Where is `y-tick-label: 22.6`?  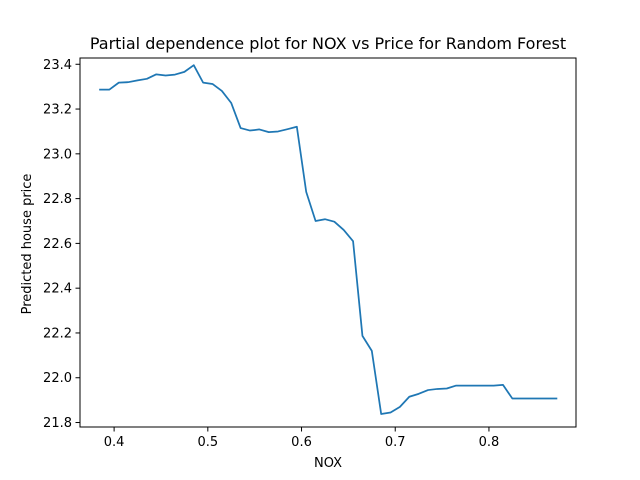
y-tick-label: 22.6 is located at coordinates (57, 244).